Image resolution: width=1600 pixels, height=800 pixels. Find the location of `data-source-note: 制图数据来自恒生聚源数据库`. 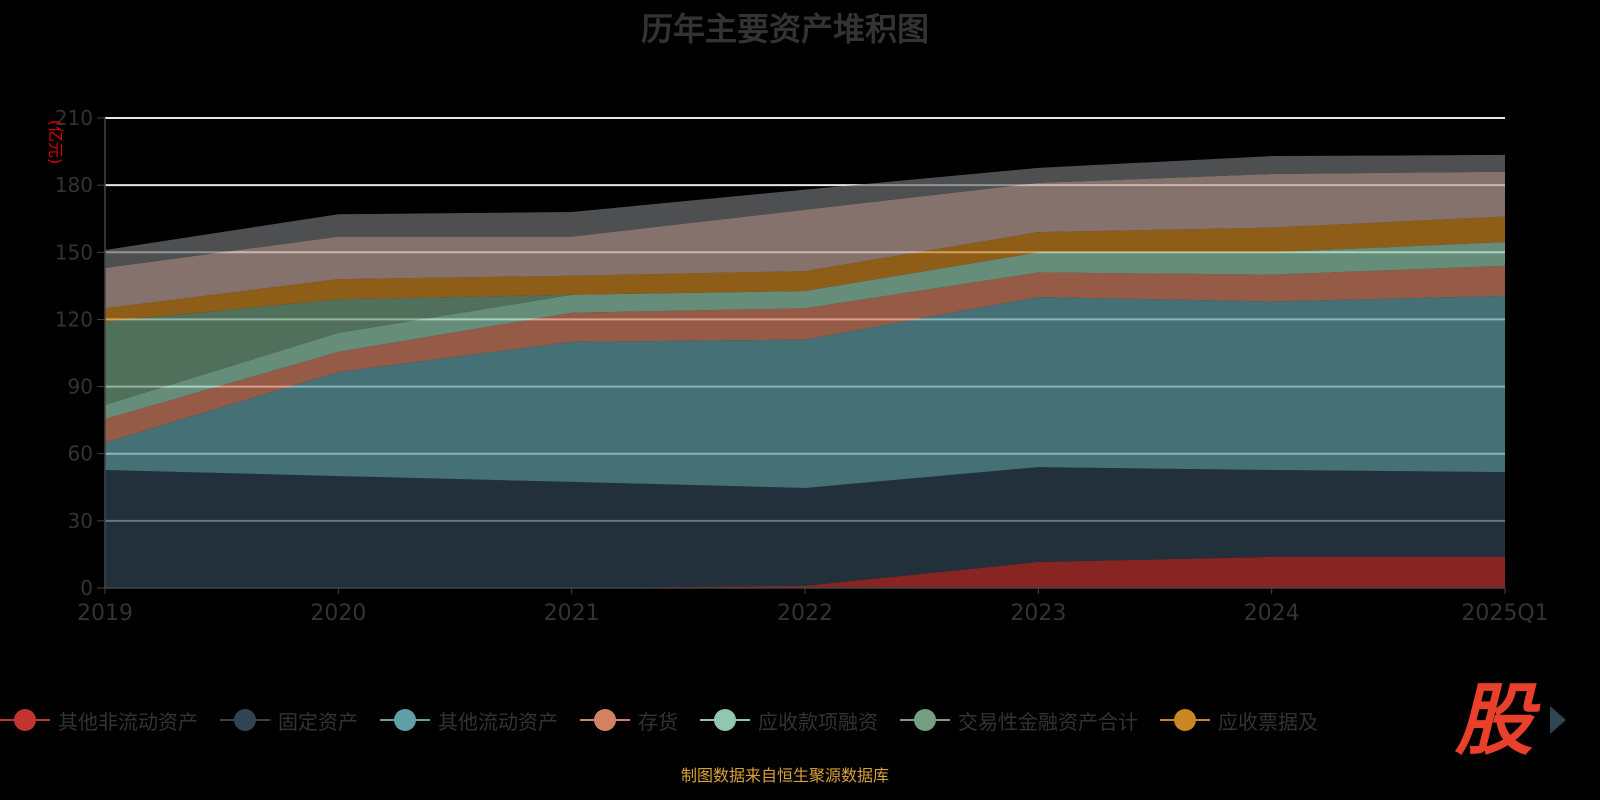

data-source-note: 制图数据来自恒生聚源数据库 is located at coordinates (784, 775).